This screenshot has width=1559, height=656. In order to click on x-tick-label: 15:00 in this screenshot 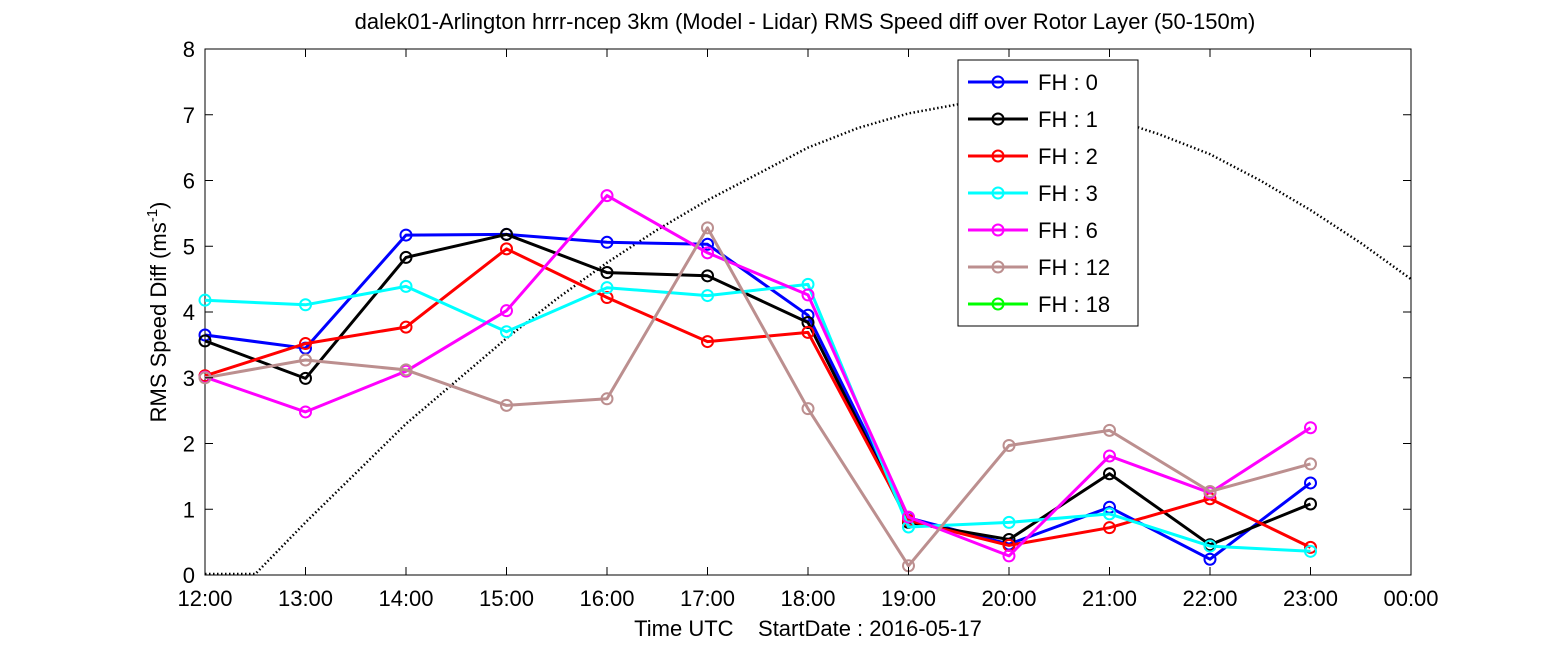, I will do `click(506, 598)`.